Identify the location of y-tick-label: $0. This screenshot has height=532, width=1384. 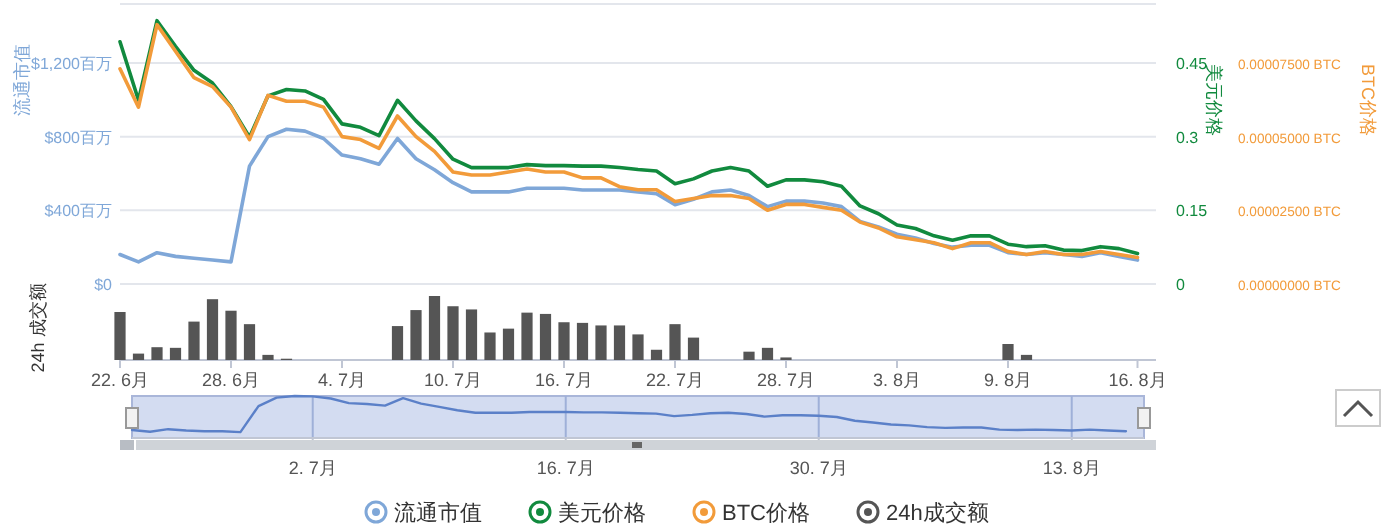
(104, 285).